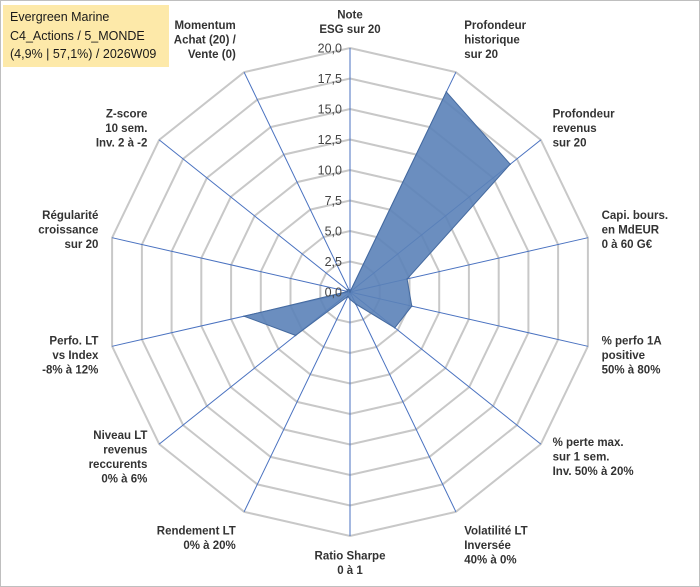  What do you see at coordinates (196, 538) in the screenshot?
I see `axis-label: Rendement LT 0% à 20%` at bounding box center [196, 538].